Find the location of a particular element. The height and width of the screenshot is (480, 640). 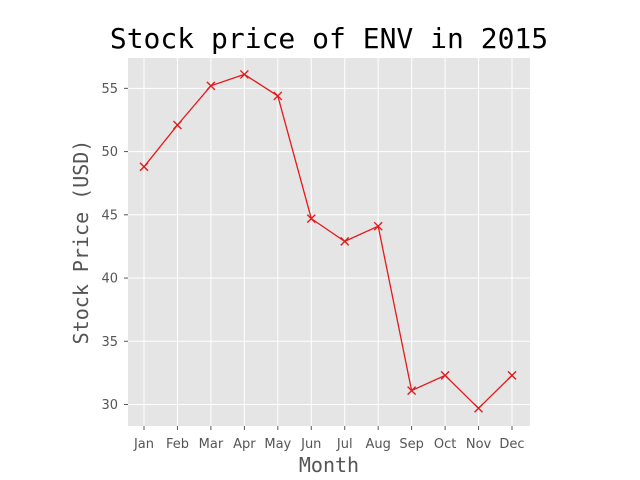

x-tick-label: Jan is located at coordinates (143, 444).